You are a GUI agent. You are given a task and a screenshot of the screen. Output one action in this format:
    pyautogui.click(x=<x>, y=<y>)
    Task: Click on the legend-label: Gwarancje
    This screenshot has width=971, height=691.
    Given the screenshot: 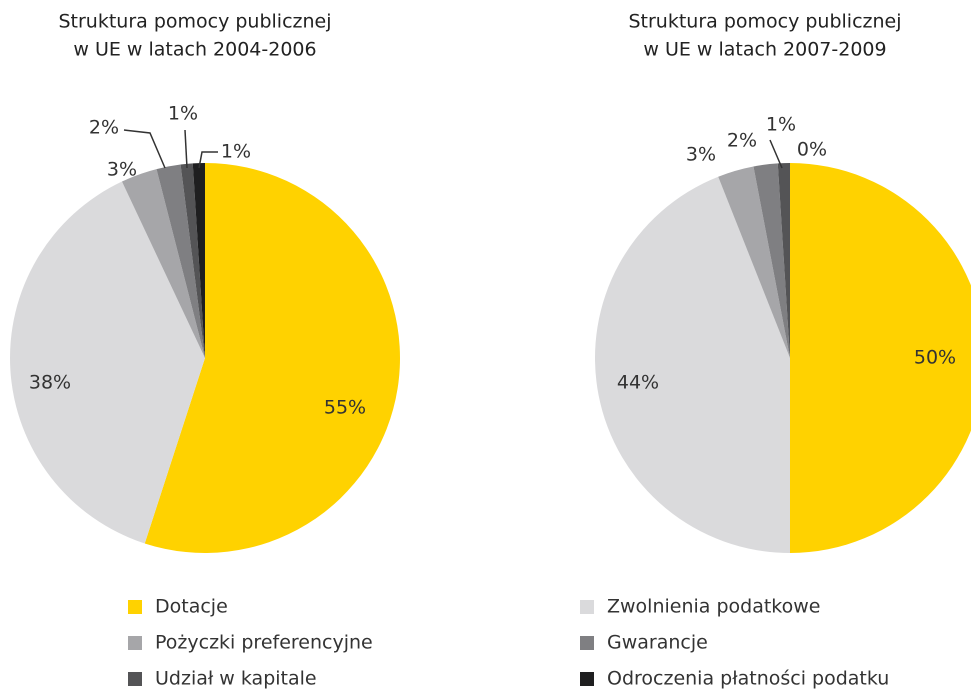 What is the action you would take?
    pyautogui.click(x=657, y=643)
    